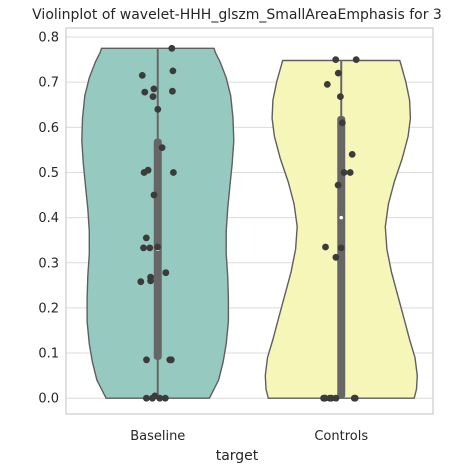  Describe the element at coordinates (48, 399) in the screenshot. I see `y-tick-label: 0.0` at that location.